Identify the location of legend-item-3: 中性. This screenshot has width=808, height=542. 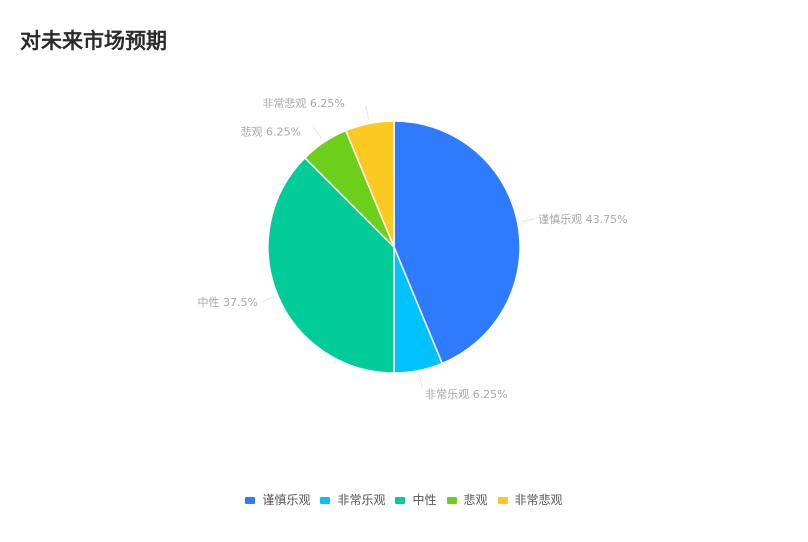
(416, 500).